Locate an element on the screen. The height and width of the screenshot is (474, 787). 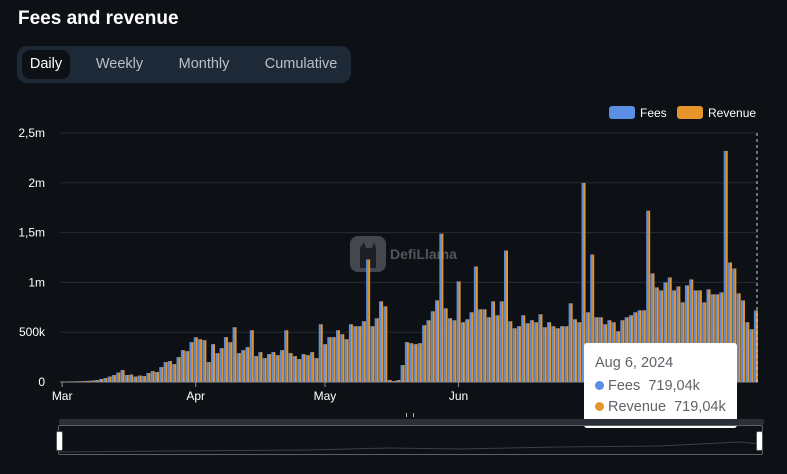
legend-revenue: Revenue is located at coordinates (716, 113).